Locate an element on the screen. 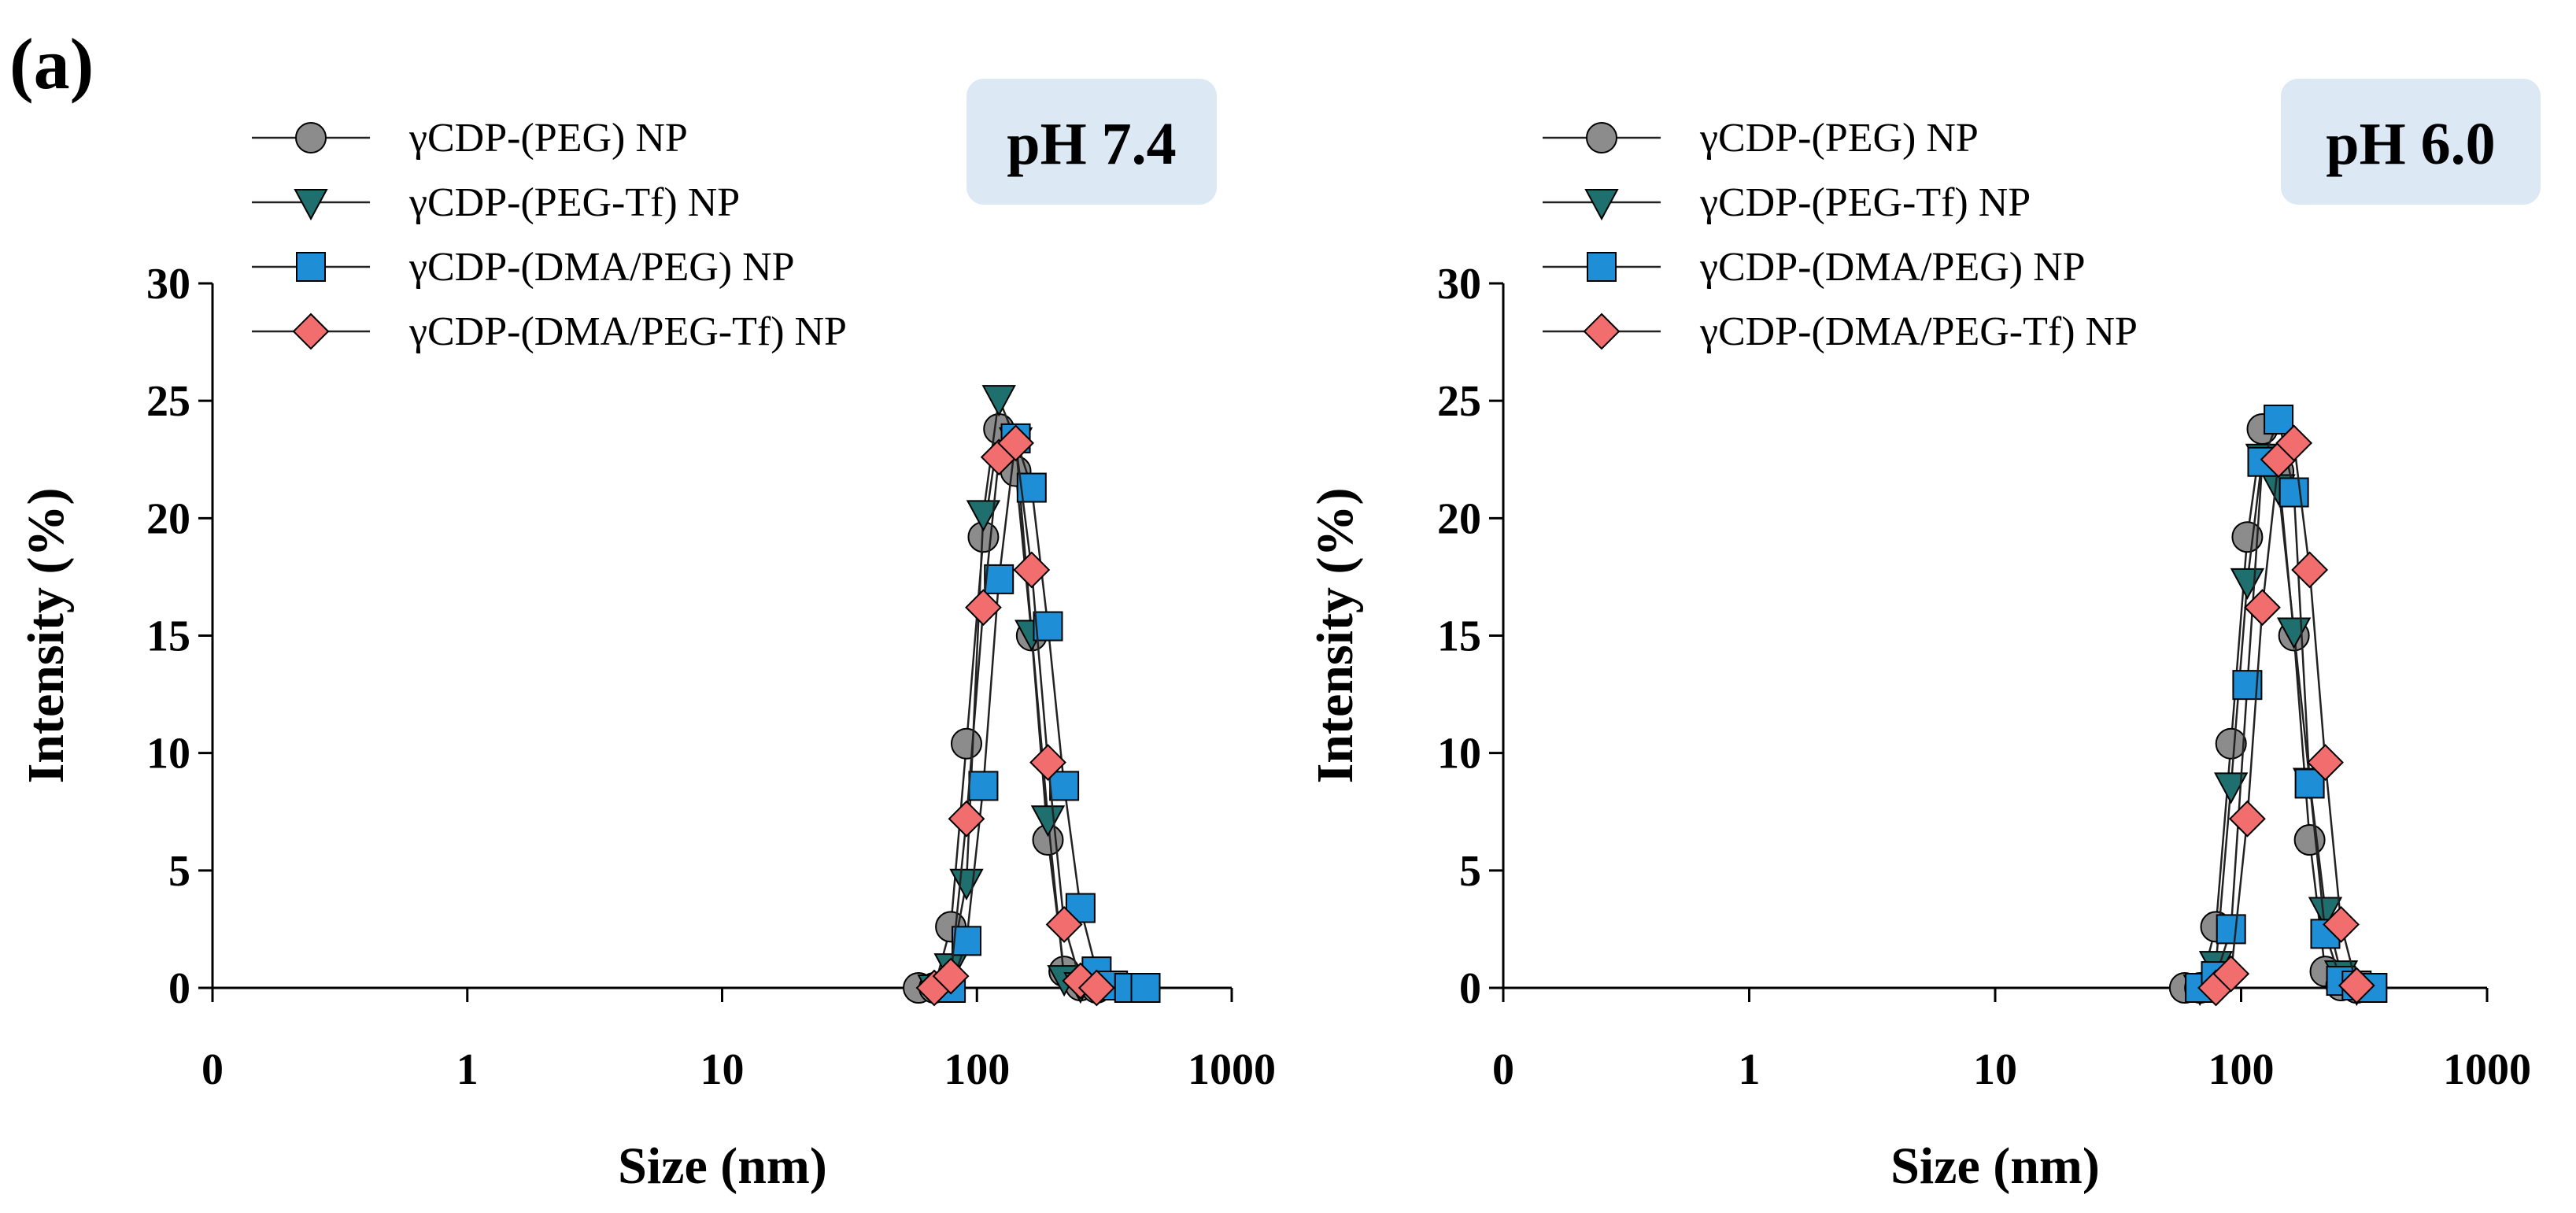 The height and width of the screenshot is (1213, 2576). chart-title: pH 7.4 is located at coordinates (1091, 144).